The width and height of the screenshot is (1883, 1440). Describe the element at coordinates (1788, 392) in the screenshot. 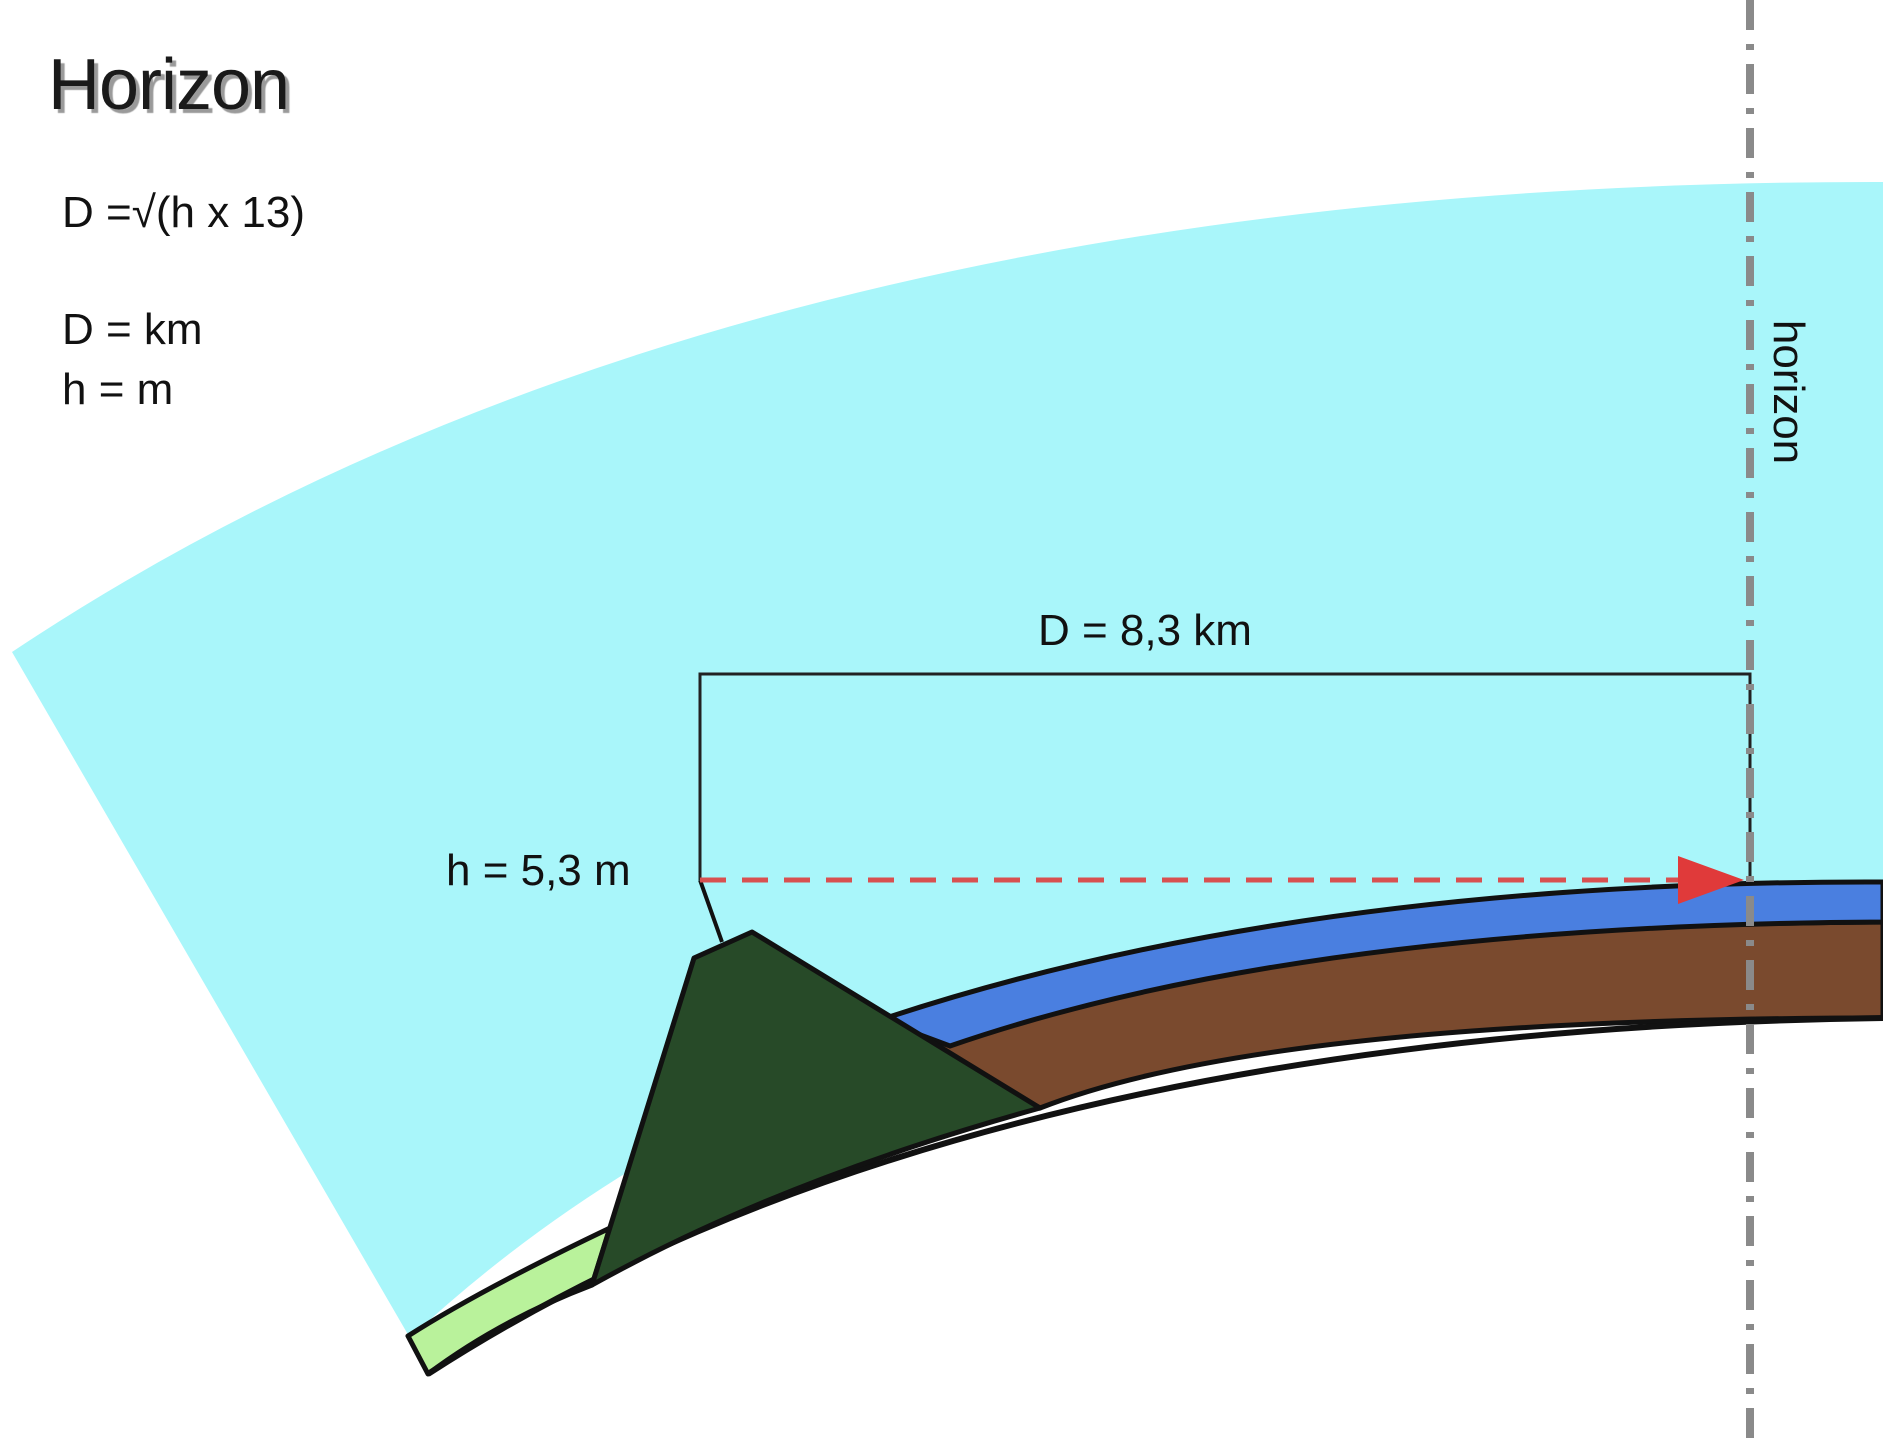

I see `horizon-label: horizon` at that location.